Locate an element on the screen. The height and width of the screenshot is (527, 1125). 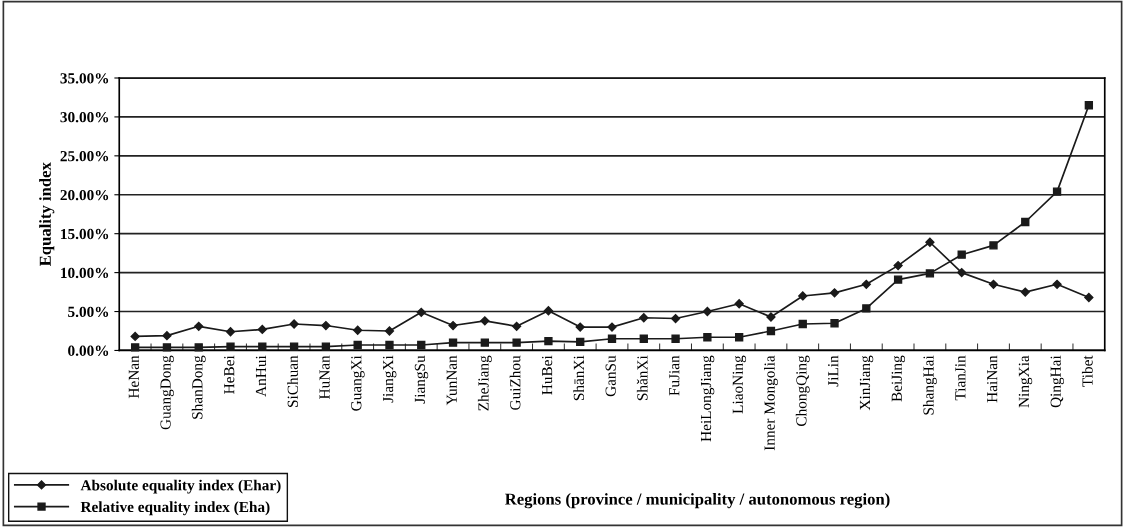
x-tick-label: HuNan is located at coordinates (324, 377).